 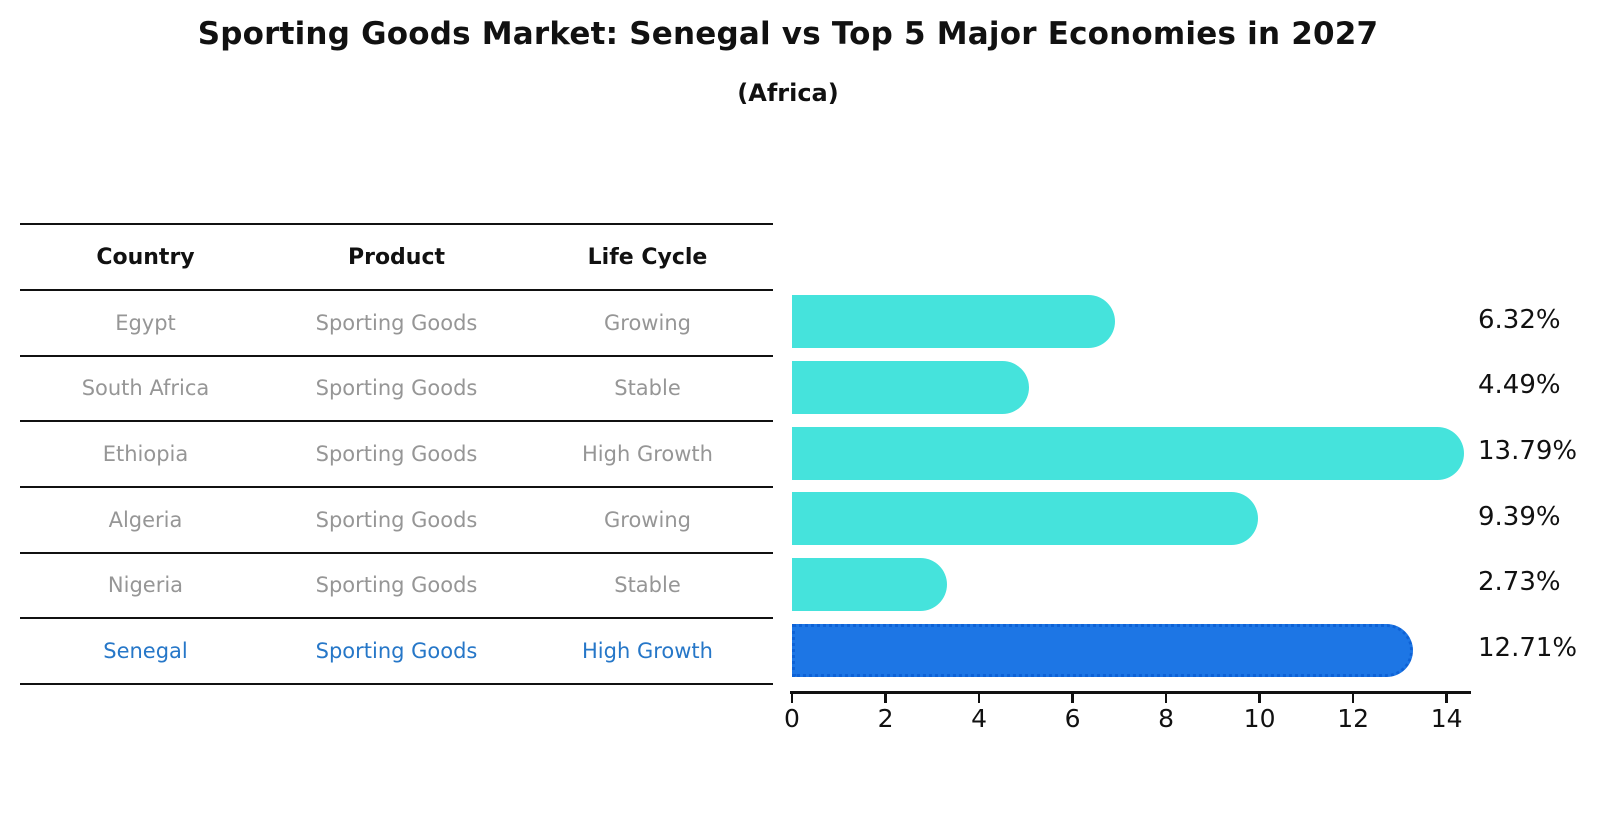 What do you see at coordinates (1519, 319) in the screenshot?
I see `value-label: 6.32%` at bounding box center [1519, 319].